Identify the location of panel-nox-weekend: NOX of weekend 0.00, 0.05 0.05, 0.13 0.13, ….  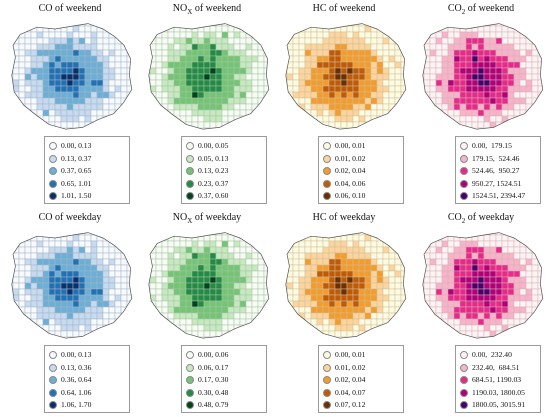
(207, 105).